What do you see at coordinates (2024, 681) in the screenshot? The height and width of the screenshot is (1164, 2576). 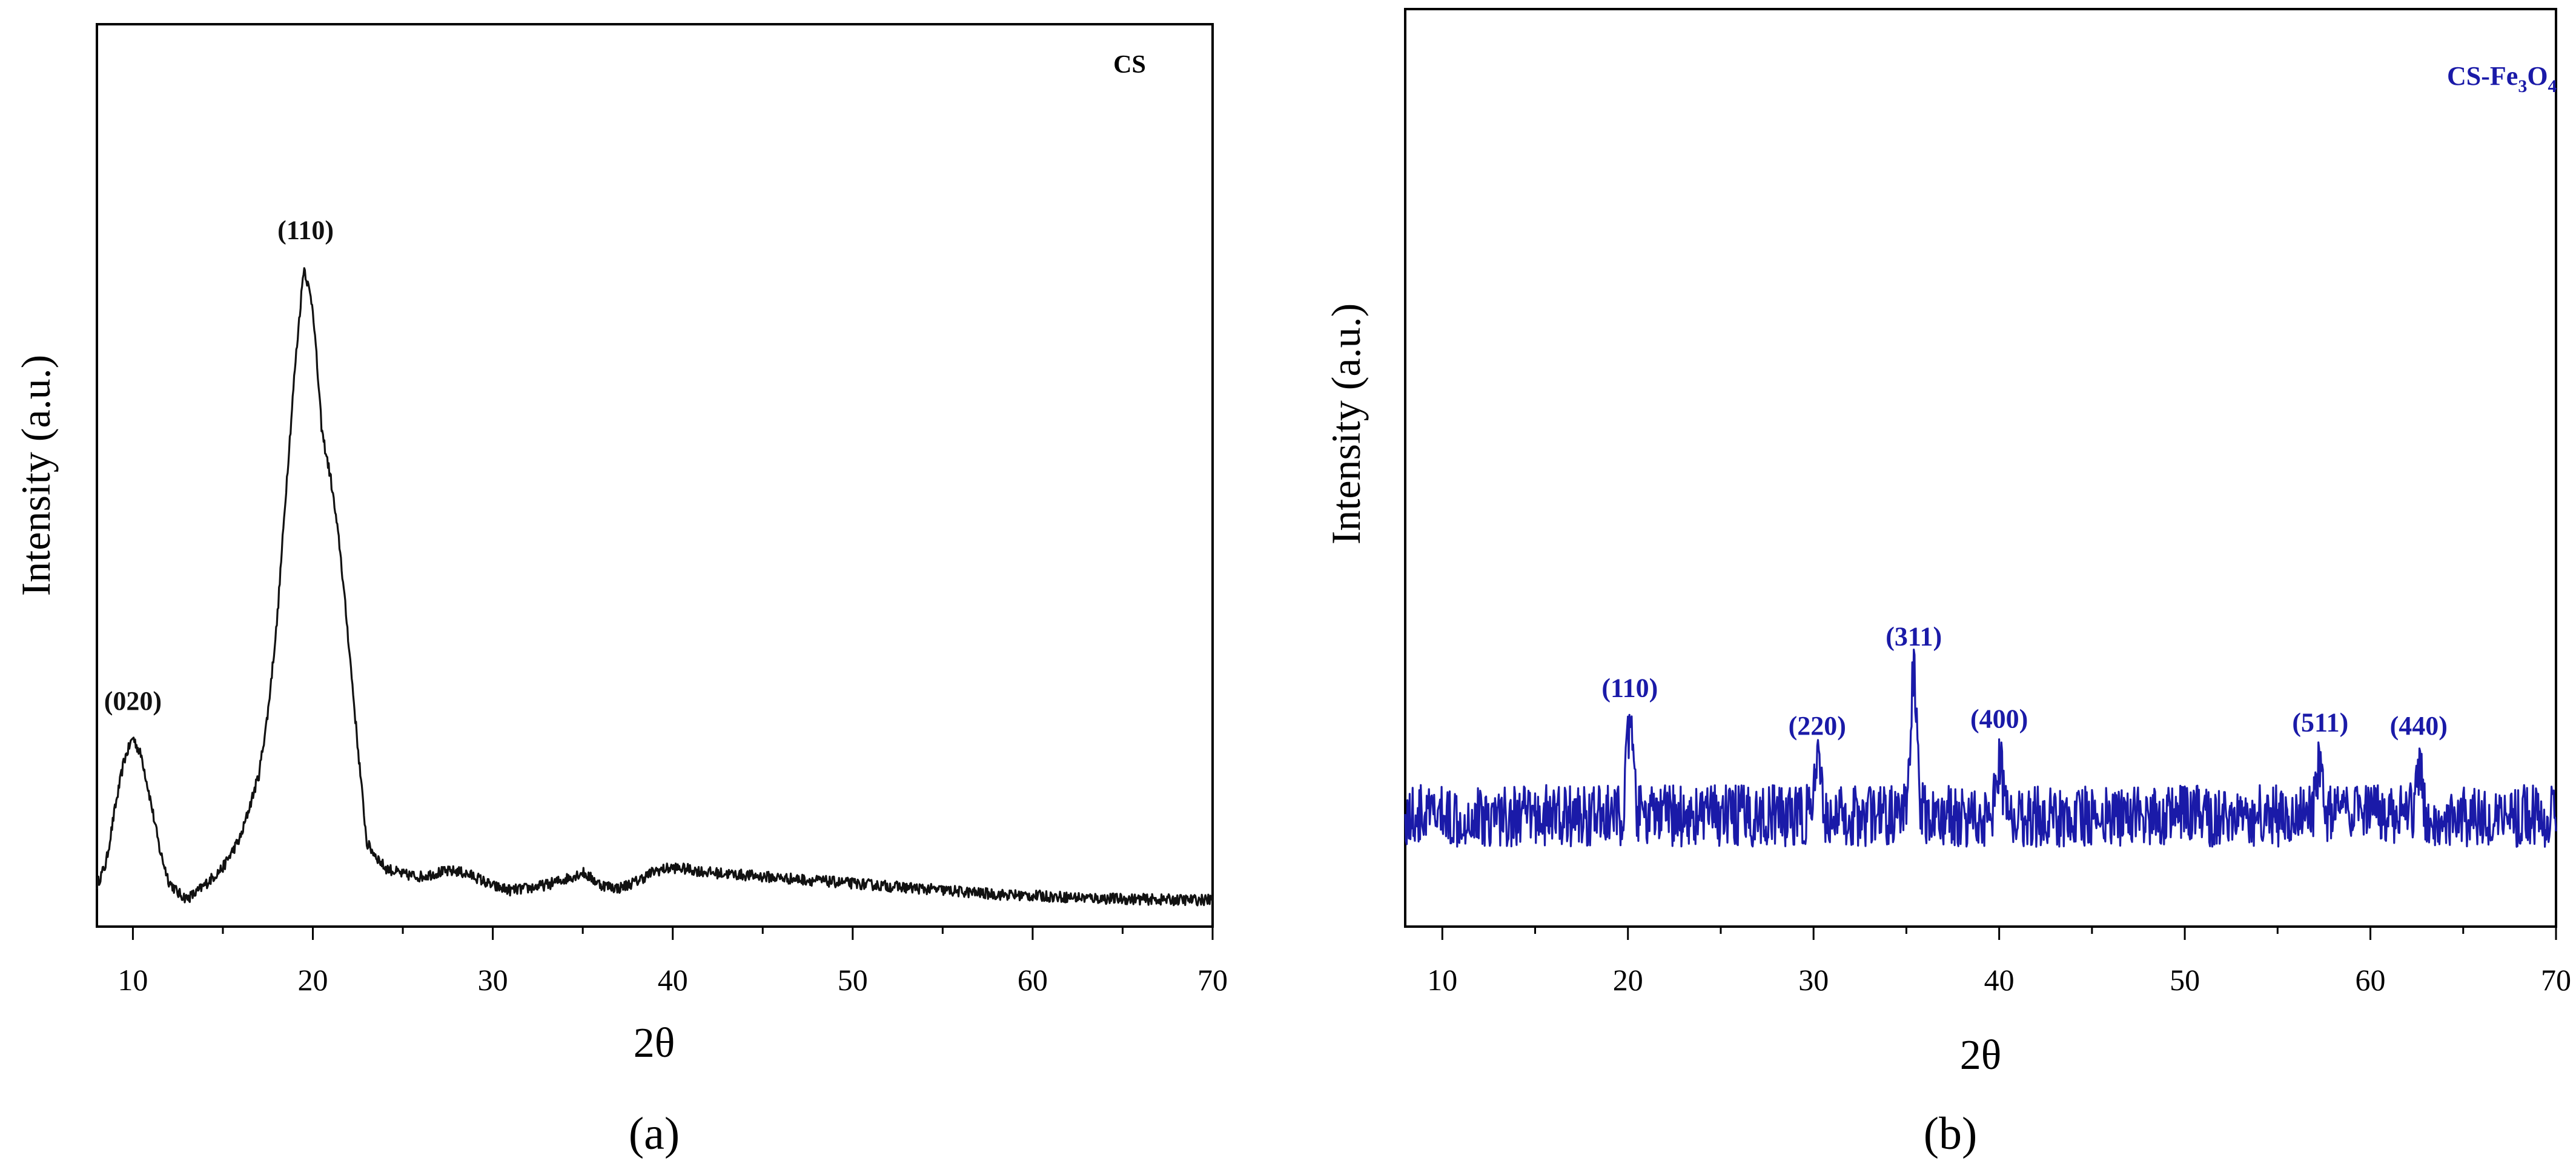 I see `peak-labels-b: (110) (220) (311) (400) (511) (440)` at bounding box center [2024, 681].